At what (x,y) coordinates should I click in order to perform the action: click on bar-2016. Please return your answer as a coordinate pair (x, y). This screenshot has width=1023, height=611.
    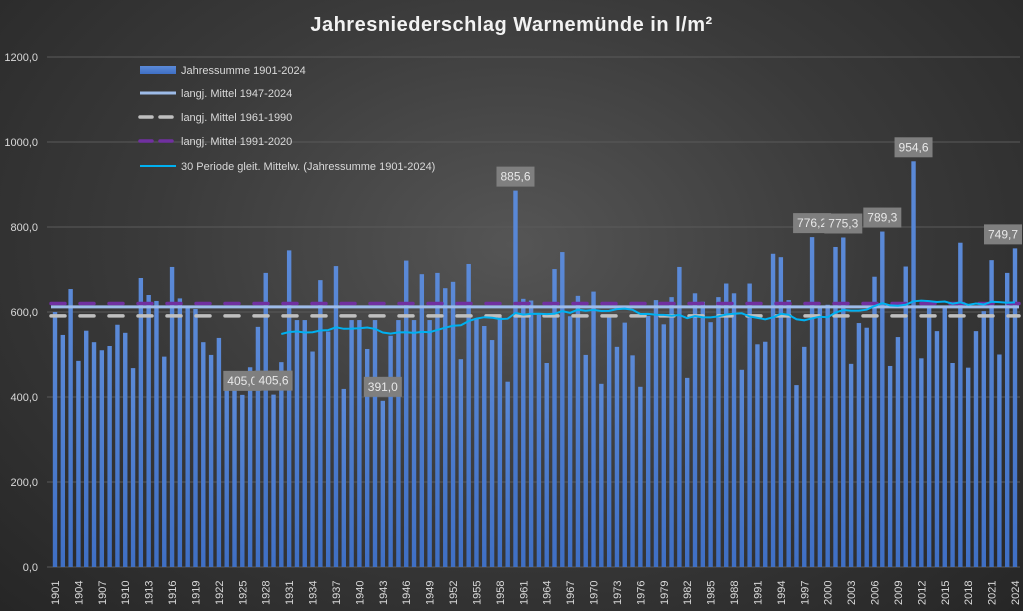
    Looking at the image, I should click on (952, 465).